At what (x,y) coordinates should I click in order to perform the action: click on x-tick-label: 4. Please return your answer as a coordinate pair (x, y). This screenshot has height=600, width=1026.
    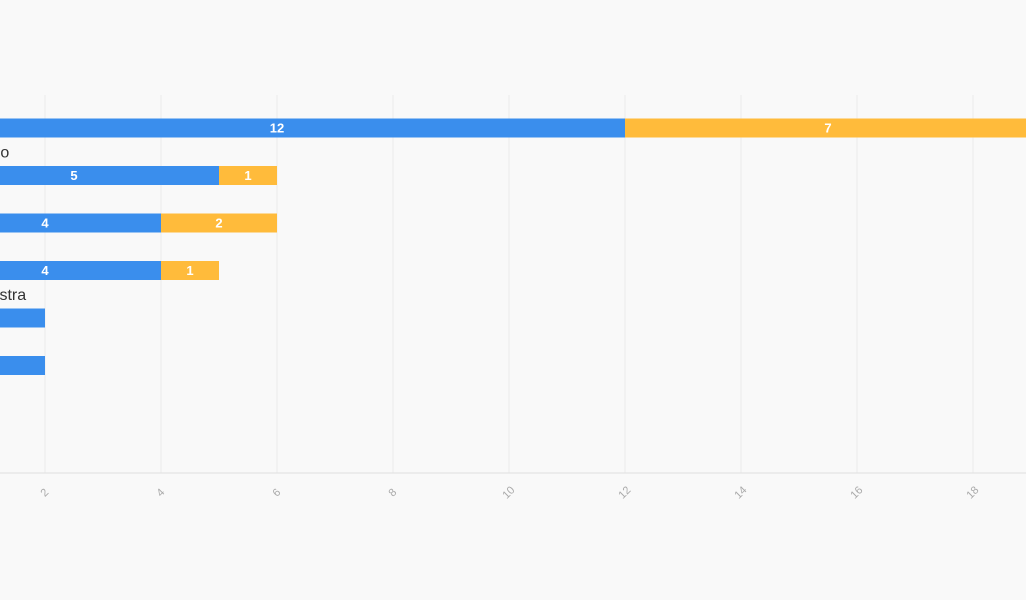
    Looking at the image, I should click on (161, 493).